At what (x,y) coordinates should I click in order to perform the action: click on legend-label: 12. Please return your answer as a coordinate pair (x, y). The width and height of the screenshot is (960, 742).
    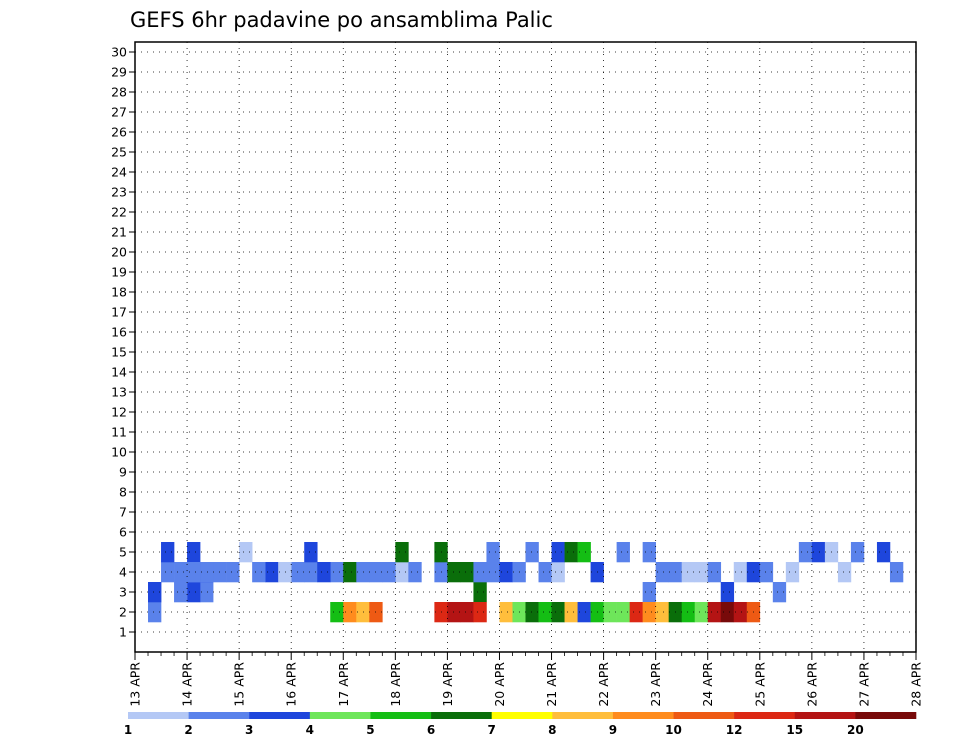
    Looking at the image, I should click on (734, 730).